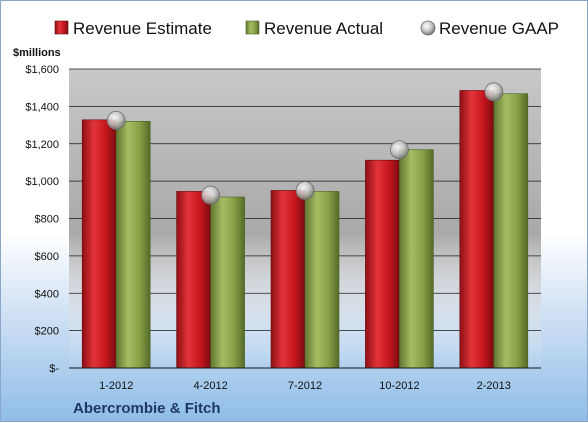 Image resolution: width=588 pixels, height=423 pixels. Describe the element at coordinates (54, 369) in the screenshot. I see `y-tick-label: $-` at that location.